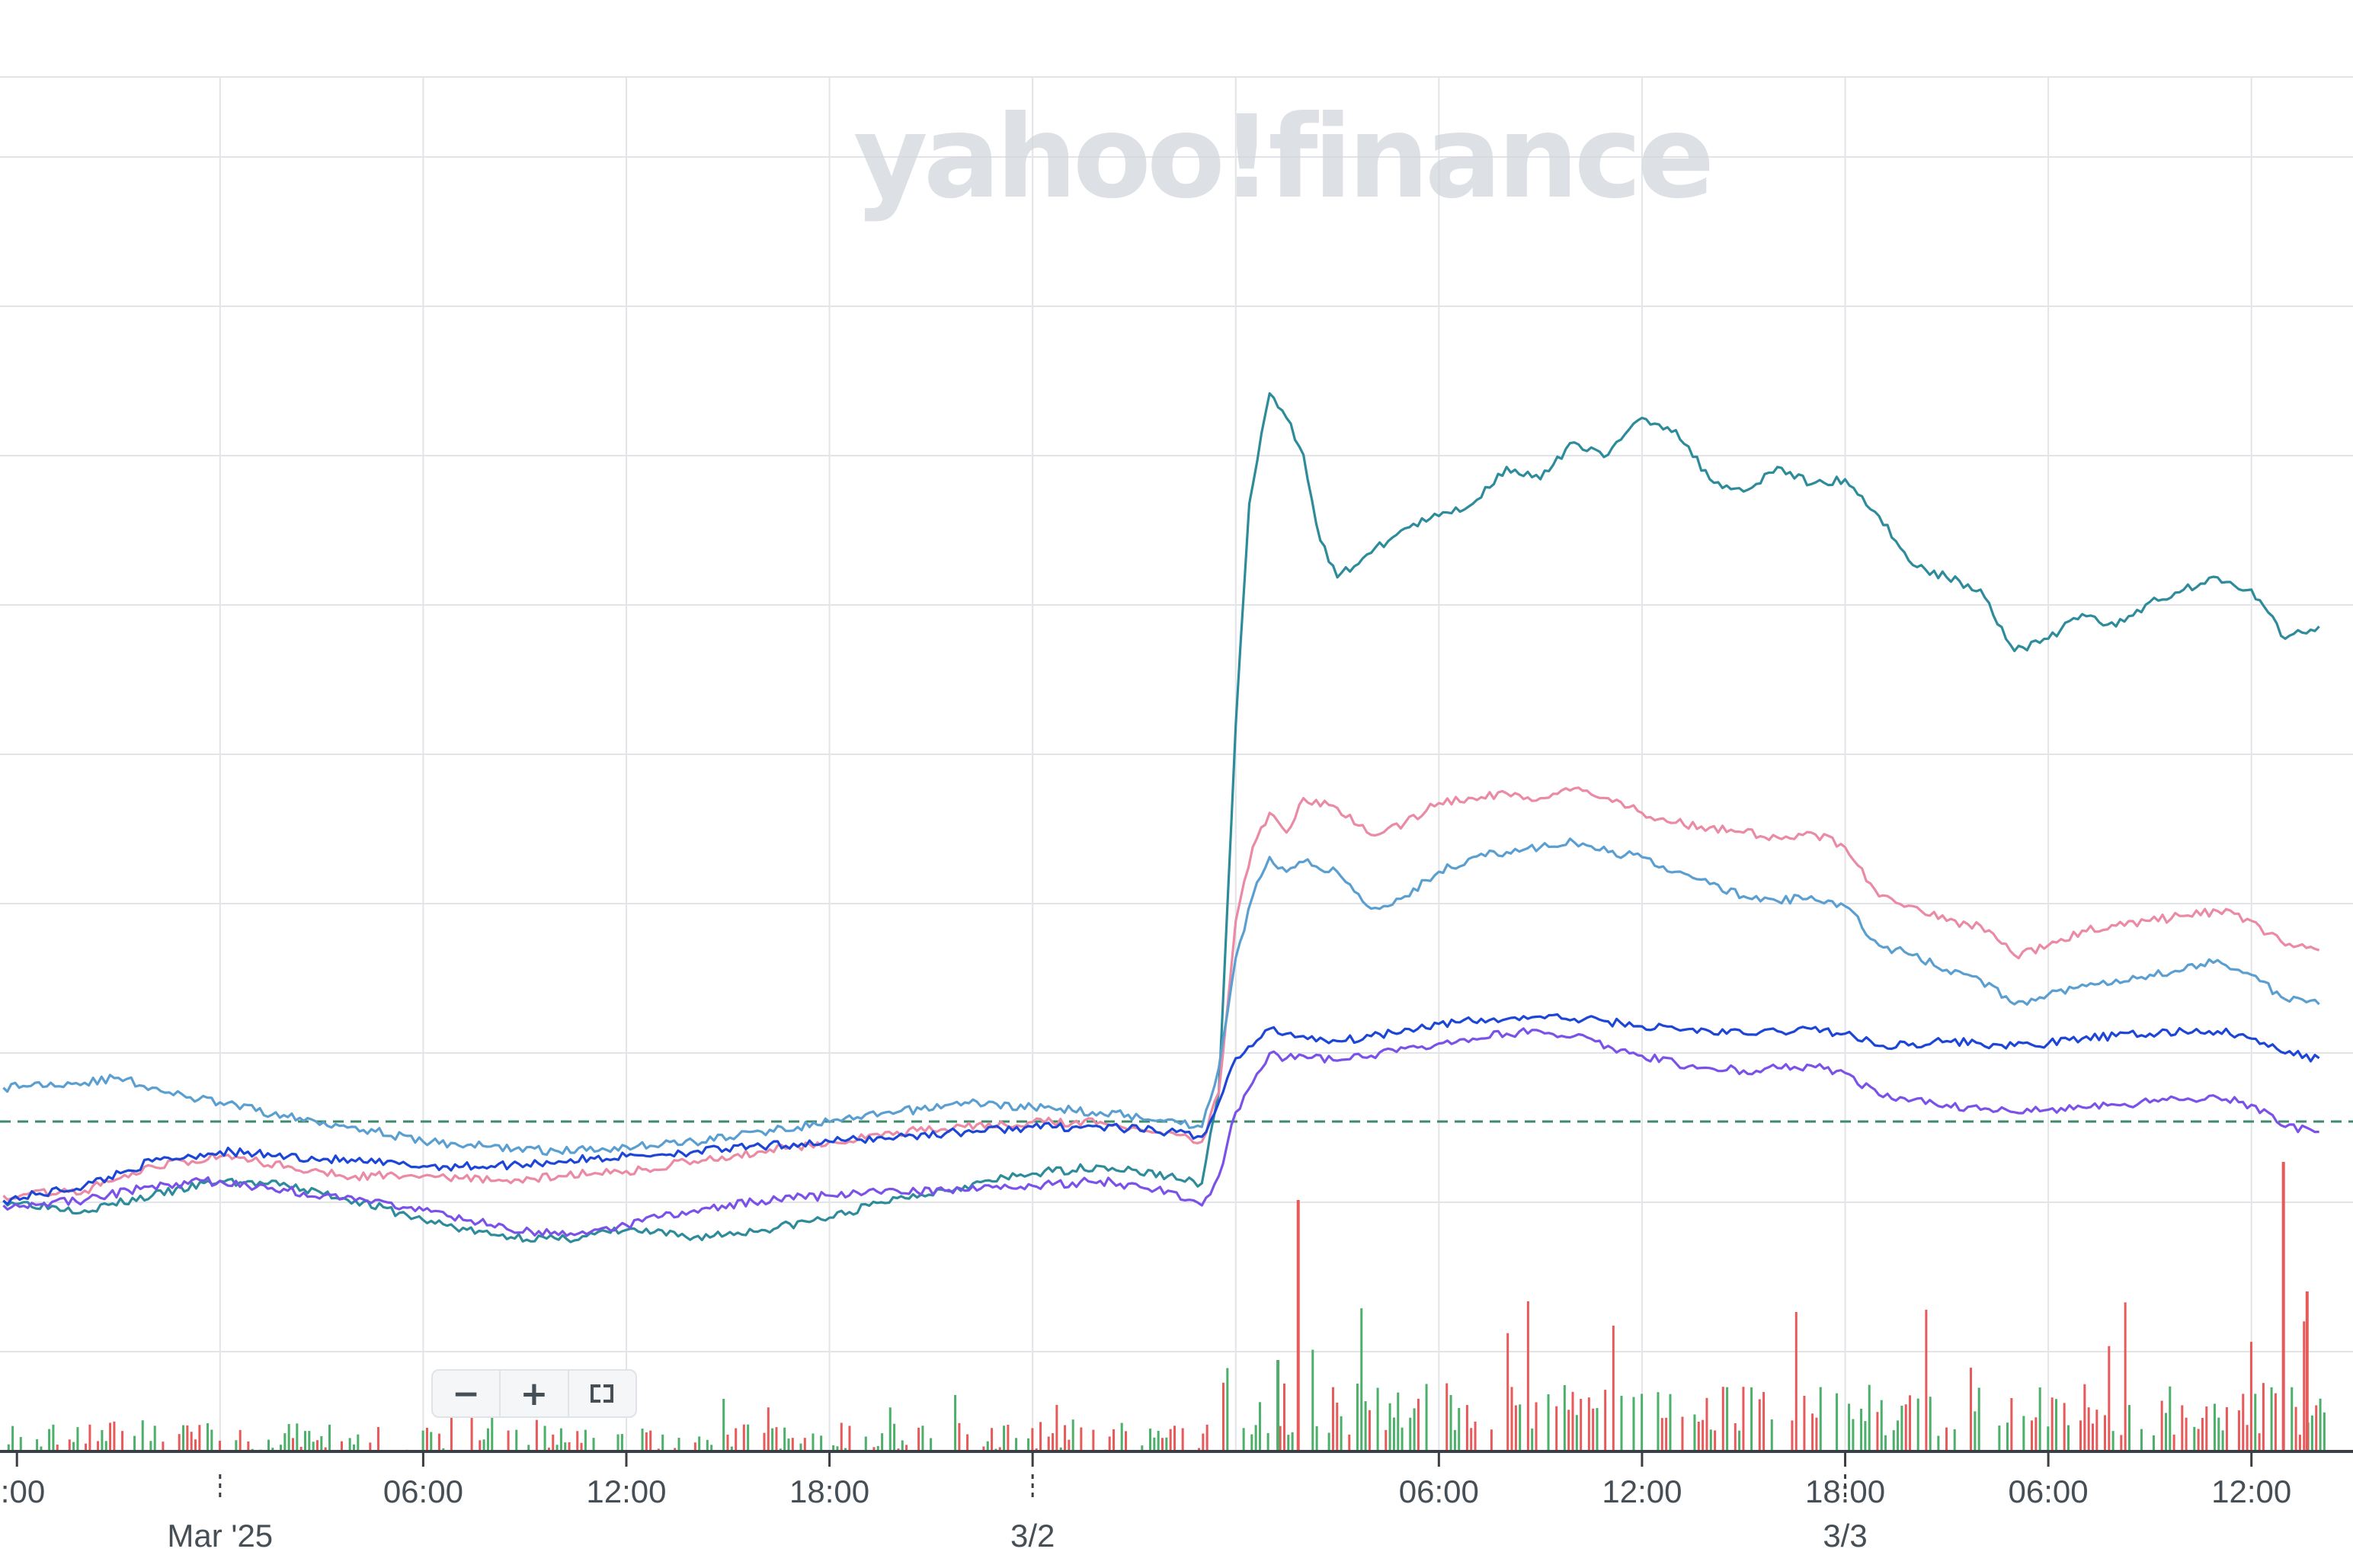 This screenshot has width=2353, height=1568. Describe the element at coordinates (829, 1491) in the screenshot. I see `x-tick-label: 18:00` at that location.